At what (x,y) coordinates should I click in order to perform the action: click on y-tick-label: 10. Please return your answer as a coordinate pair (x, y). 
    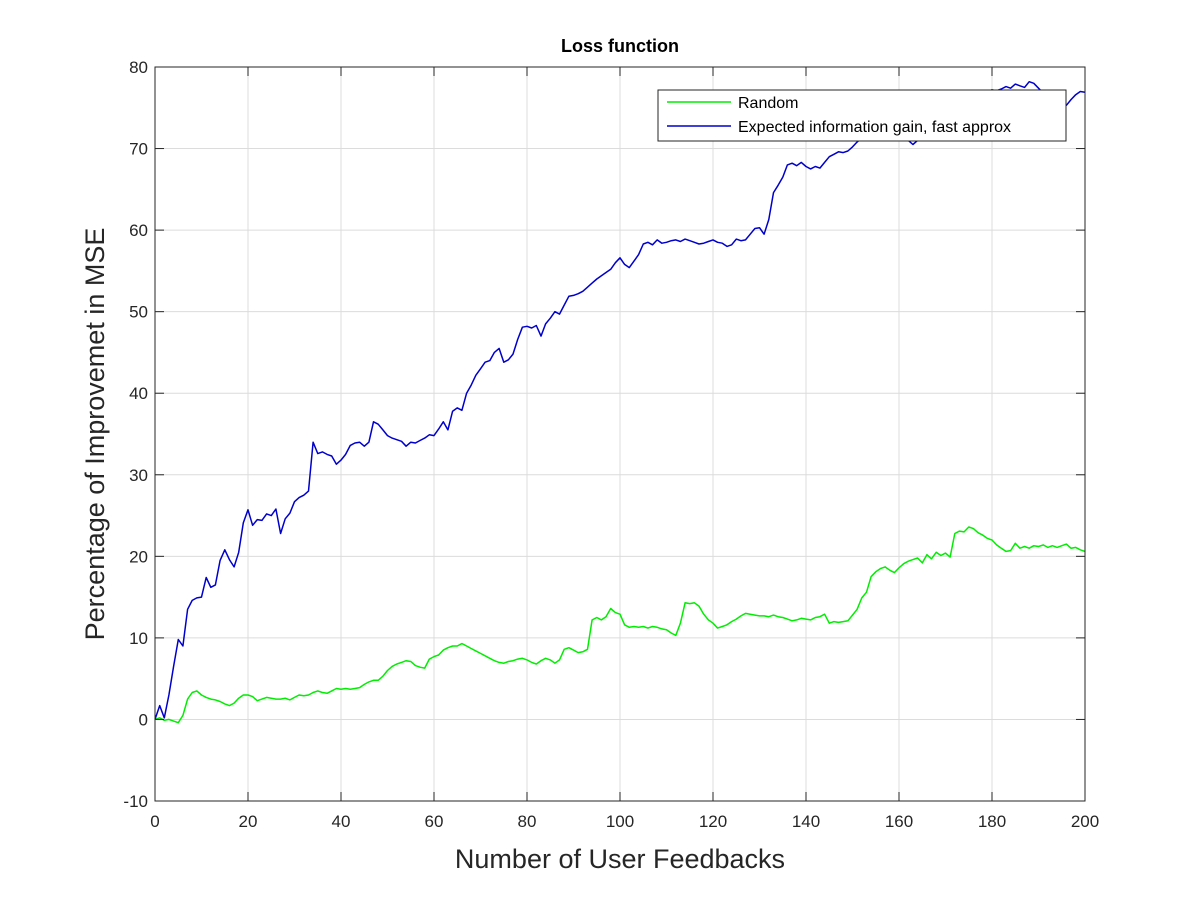
    Looking at the image, I should click on (138, 638).